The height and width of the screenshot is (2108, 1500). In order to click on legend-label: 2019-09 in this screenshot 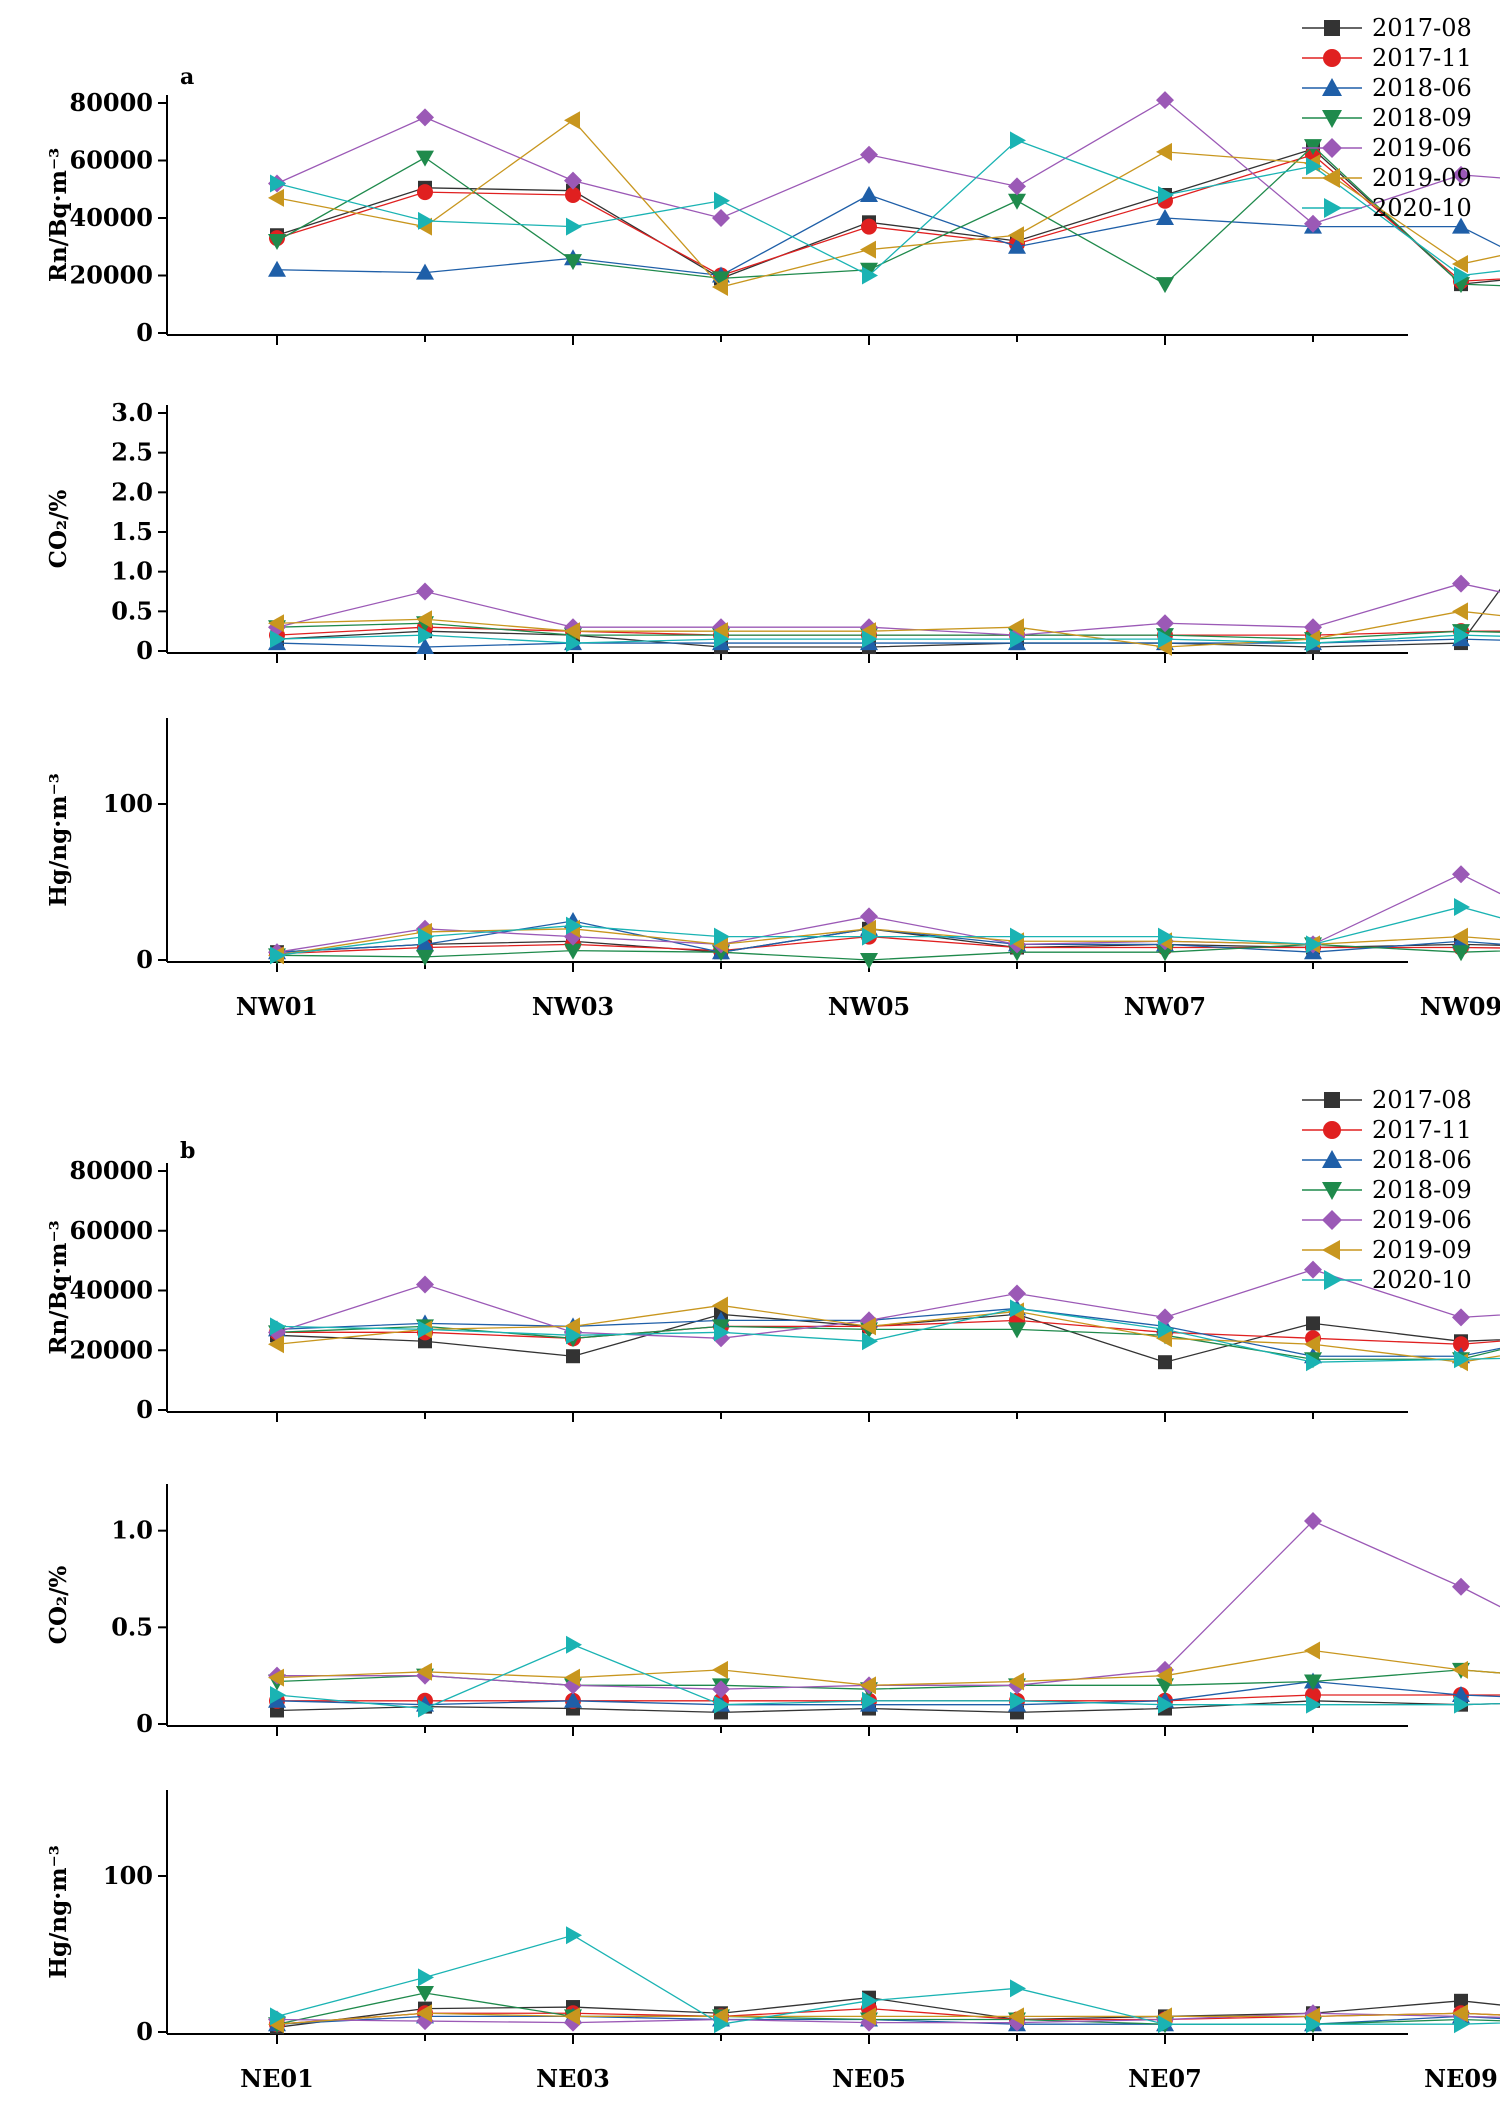, I will do `click(1422, 1250)`.